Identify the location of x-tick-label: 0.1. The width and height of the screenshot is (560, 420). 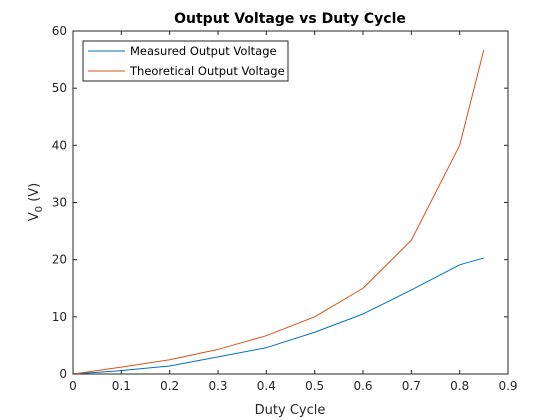
(121, 386).